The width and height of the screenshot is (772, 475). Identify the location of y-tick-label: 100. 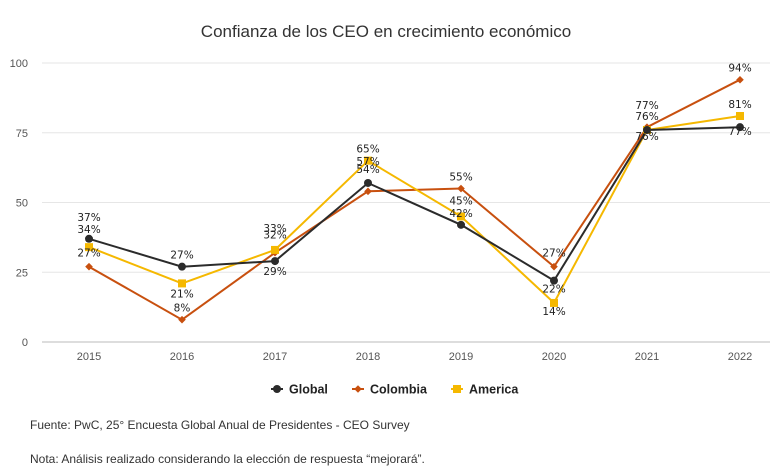
(19, 64).